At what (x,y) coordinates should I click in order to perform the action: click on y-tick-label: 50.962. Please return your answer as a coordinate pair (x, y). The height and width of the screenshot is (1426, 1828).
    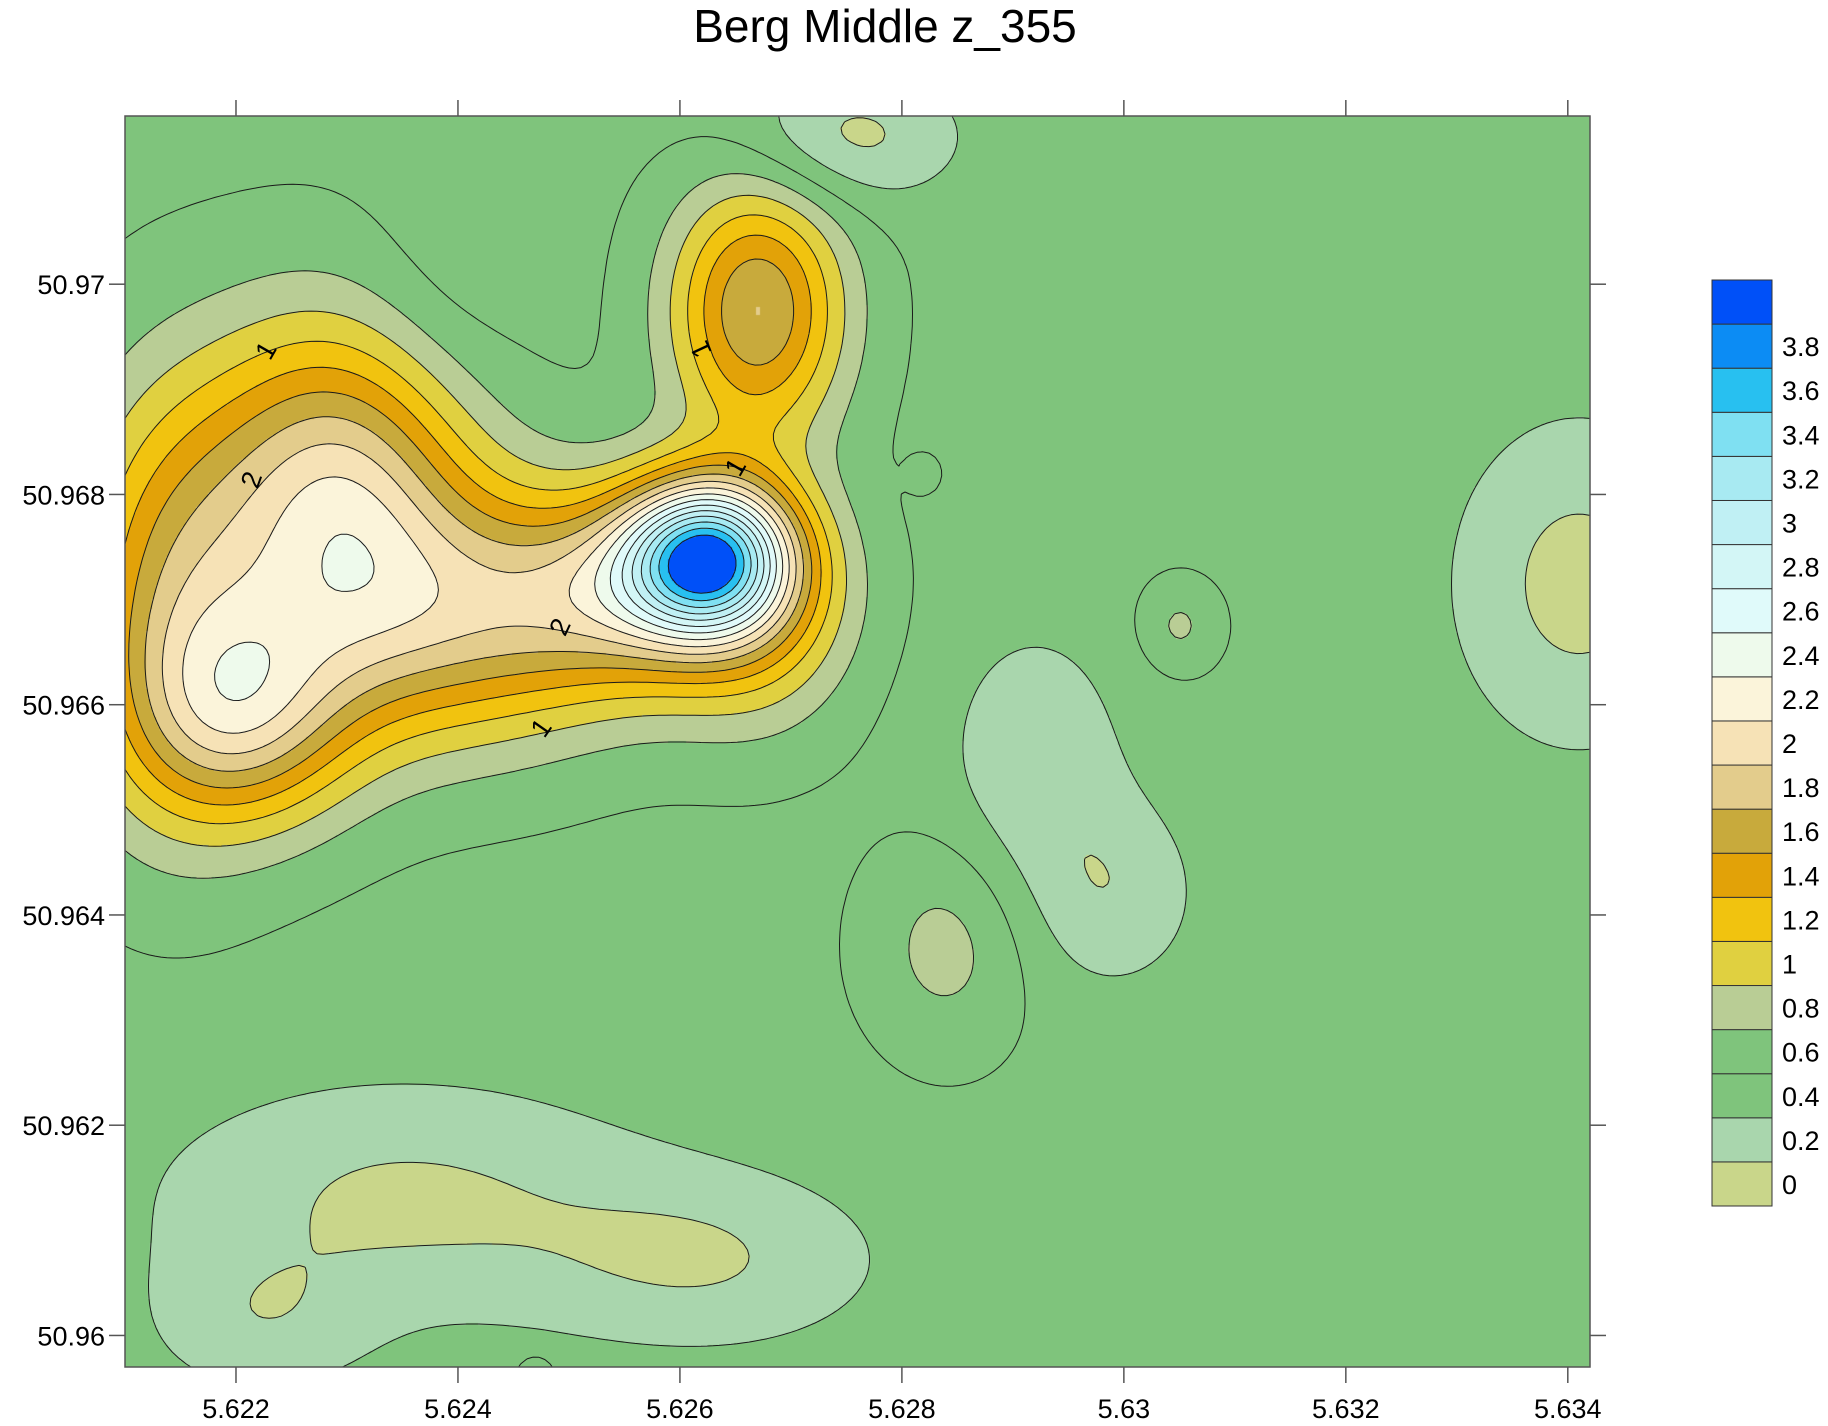
    Looking at the image, I should click on (63, 1126).